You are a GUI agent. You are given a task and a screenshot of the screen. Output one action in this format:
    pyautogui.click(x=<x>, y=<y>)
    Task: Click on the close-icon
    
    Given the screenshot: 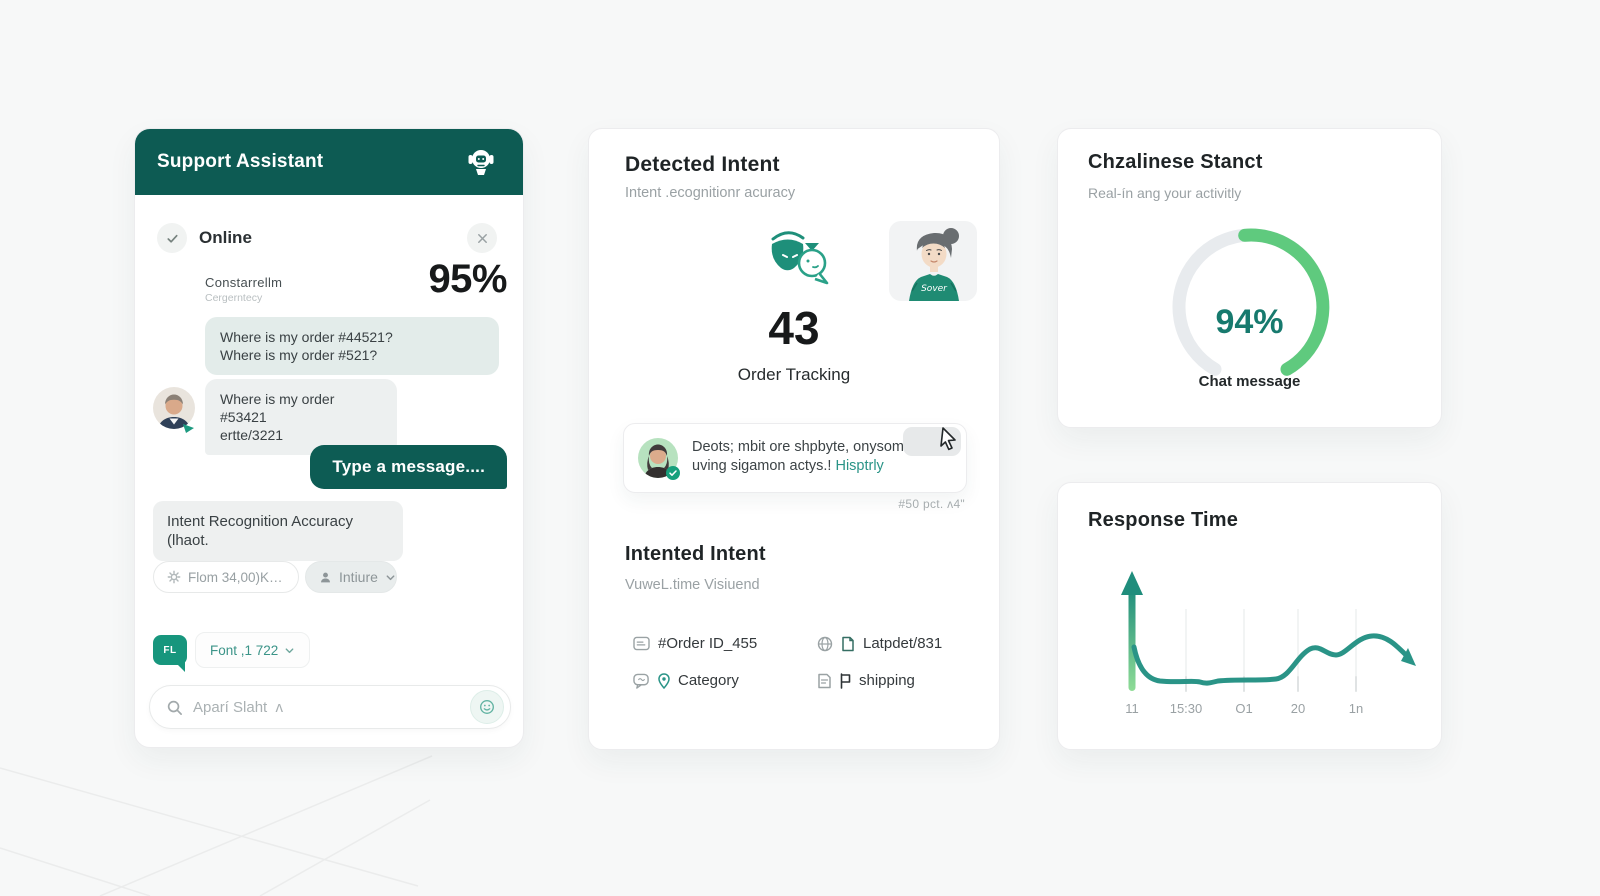 What is the action you would take?
    pyautogui.click(x=482, y=238)
    